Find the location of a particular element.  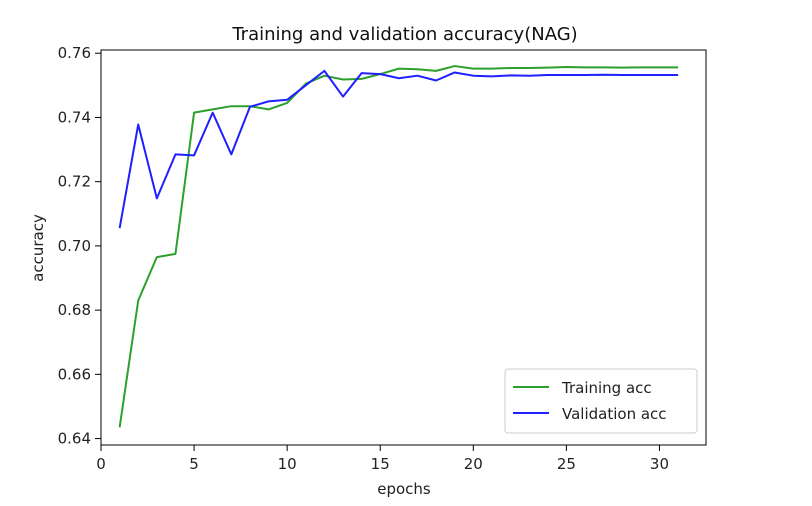

x-axis-ticks: 0 5 10 15 20 25 30 is located at coordinates (382, 459).